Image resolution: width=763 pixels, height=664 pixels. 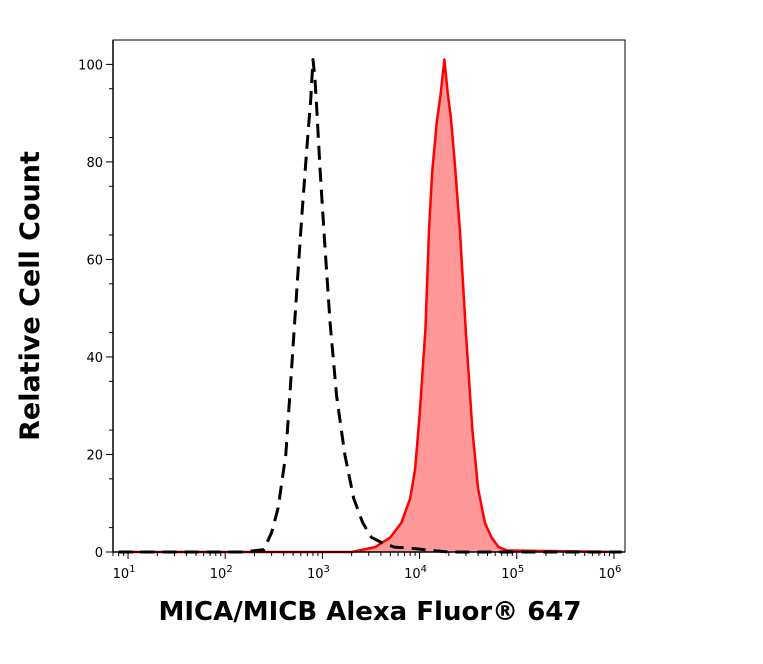 What do you see at coordinates (221, 573) in the screenshot?
I see `x-tick-label: 10²` at bounding box center [221, 573].